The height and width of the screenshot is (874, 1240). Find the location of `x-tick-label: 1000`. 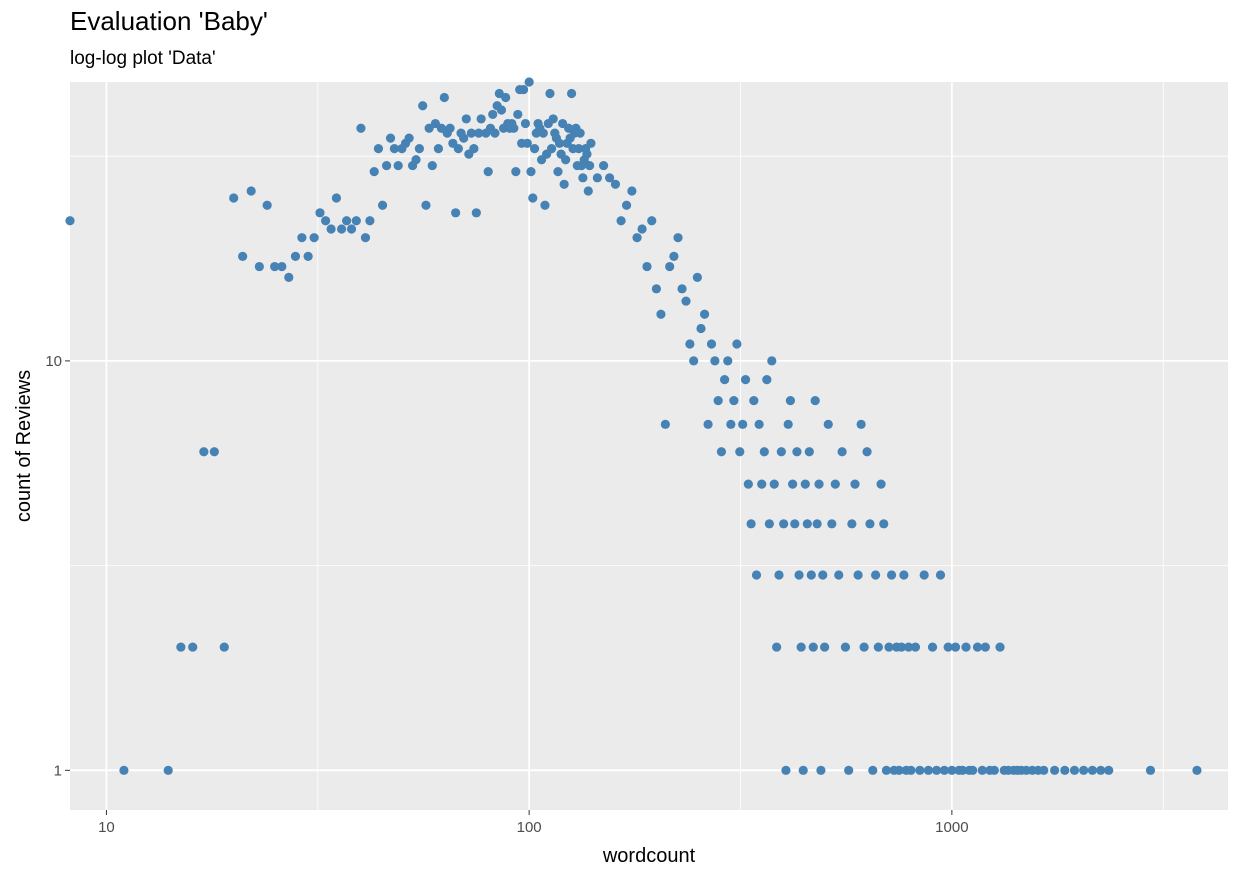

x-tick-label: 1000 is located at coordinates (951, 827).